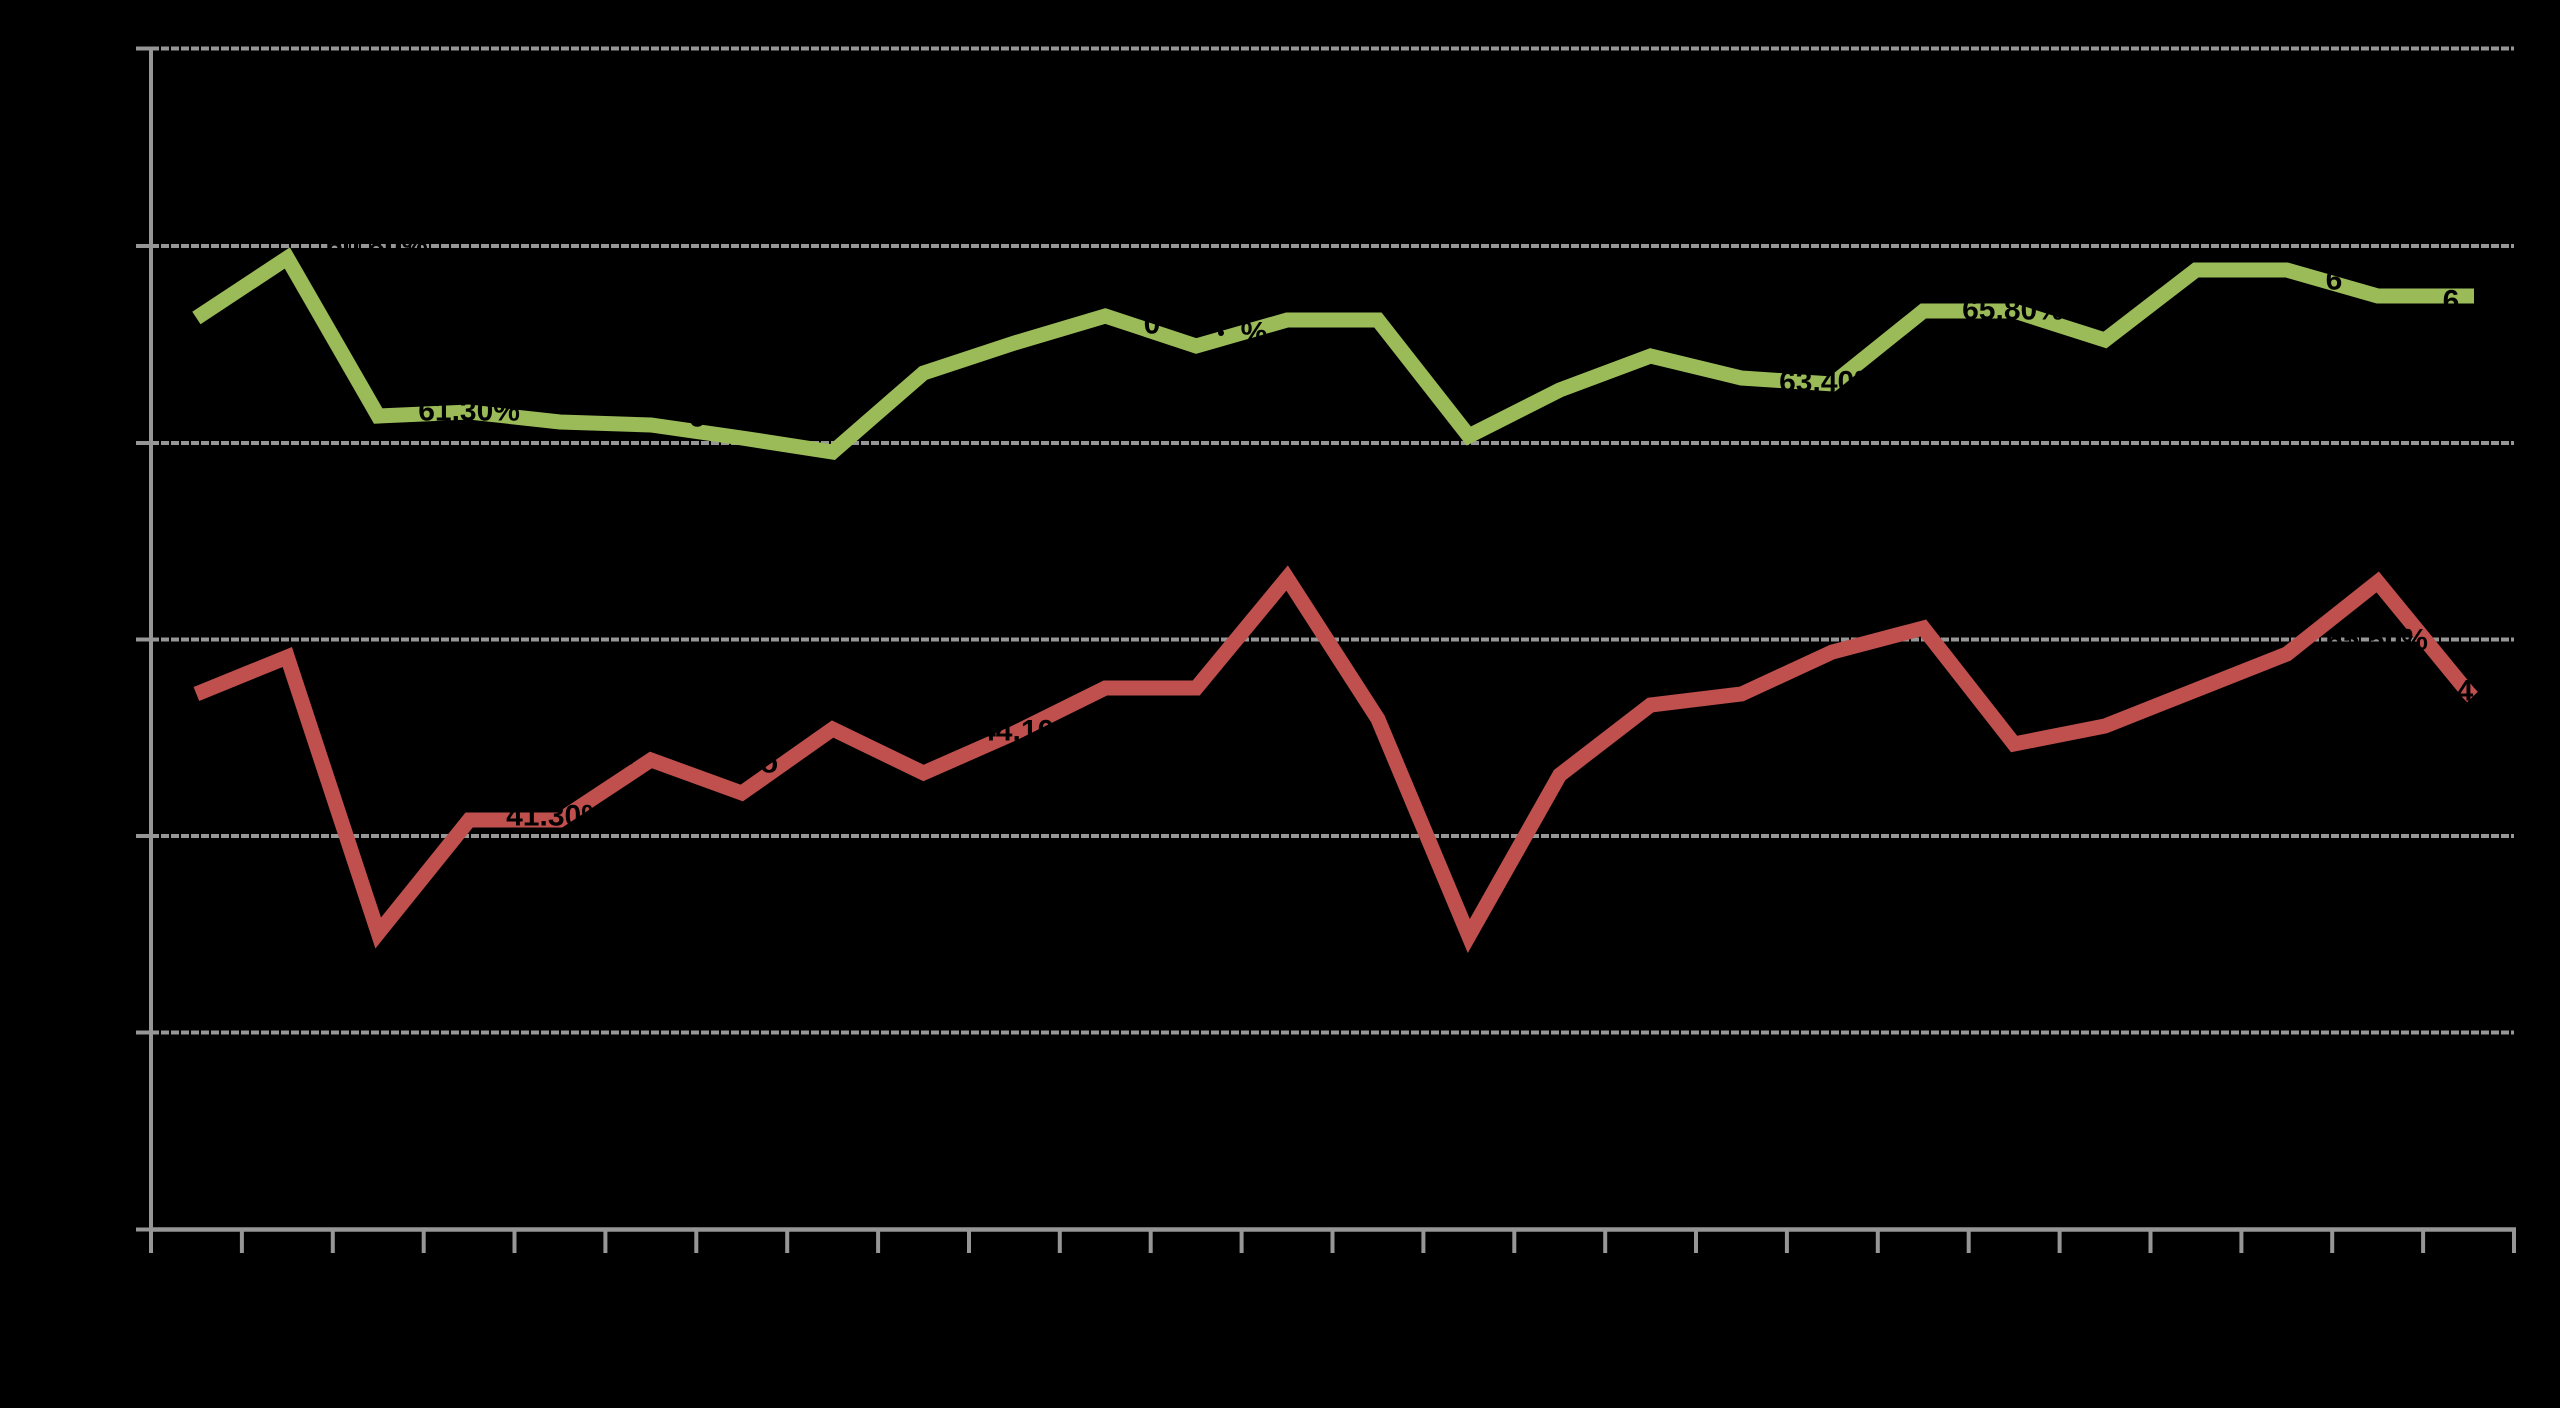 The image size is (2560, 1408). What do you see at coordinates (469, 411) in the screenshot?
I see `svg-text: 61.30%` at bounding box center [469, 411].